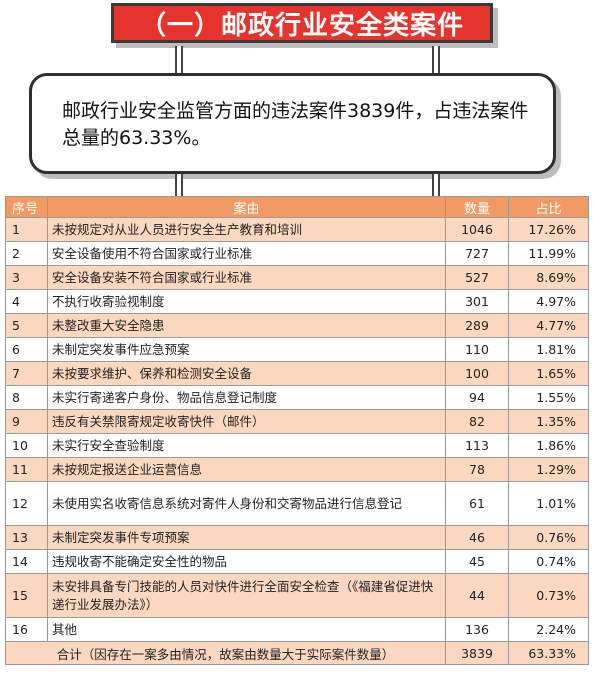  What do you see at coordinates (246, 229) in the screenshot?
I see `row-reason: 未按规定对从业人员进行安全生产教育和培训` at bounding box center [246, 229].